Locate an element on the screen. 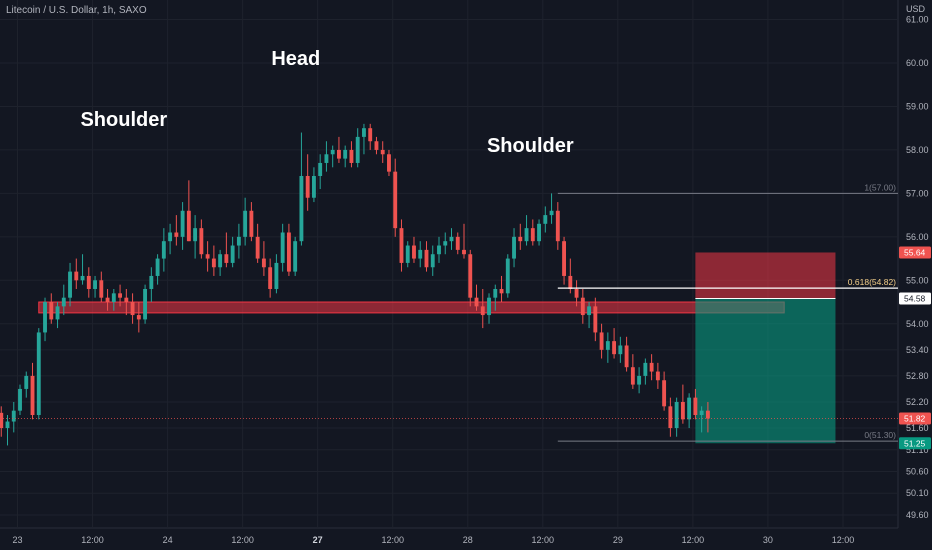  price-tick-label: 52.80 is located at coordinates (917, 376).